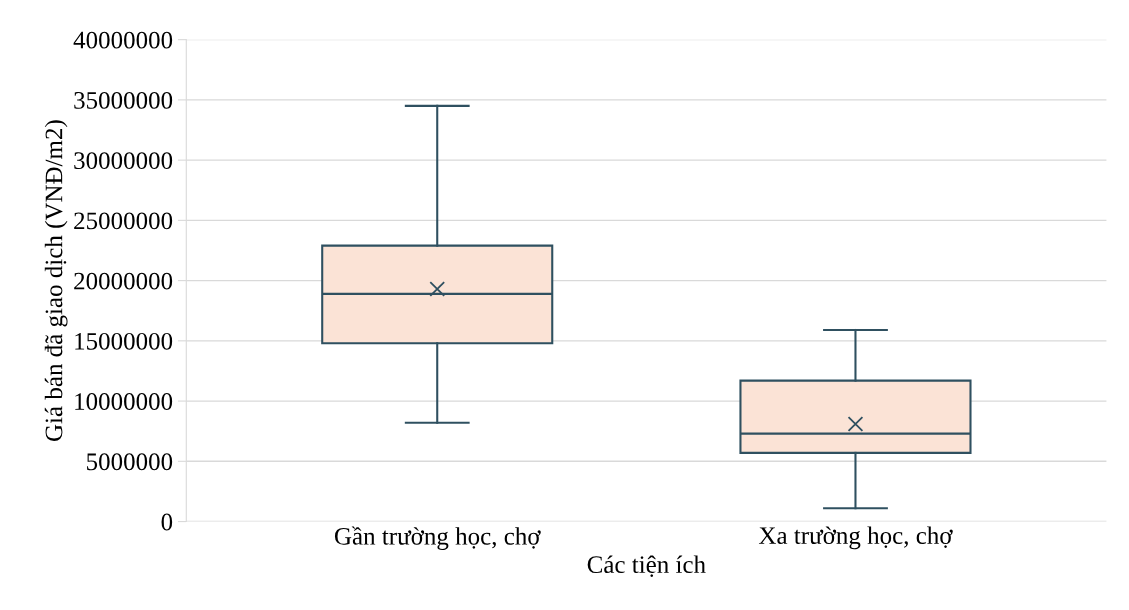  What do you see at coordinates (123, 221) in the screenshot?
I see `y-tick-label: 25000000` at bounding box center [123, 221].